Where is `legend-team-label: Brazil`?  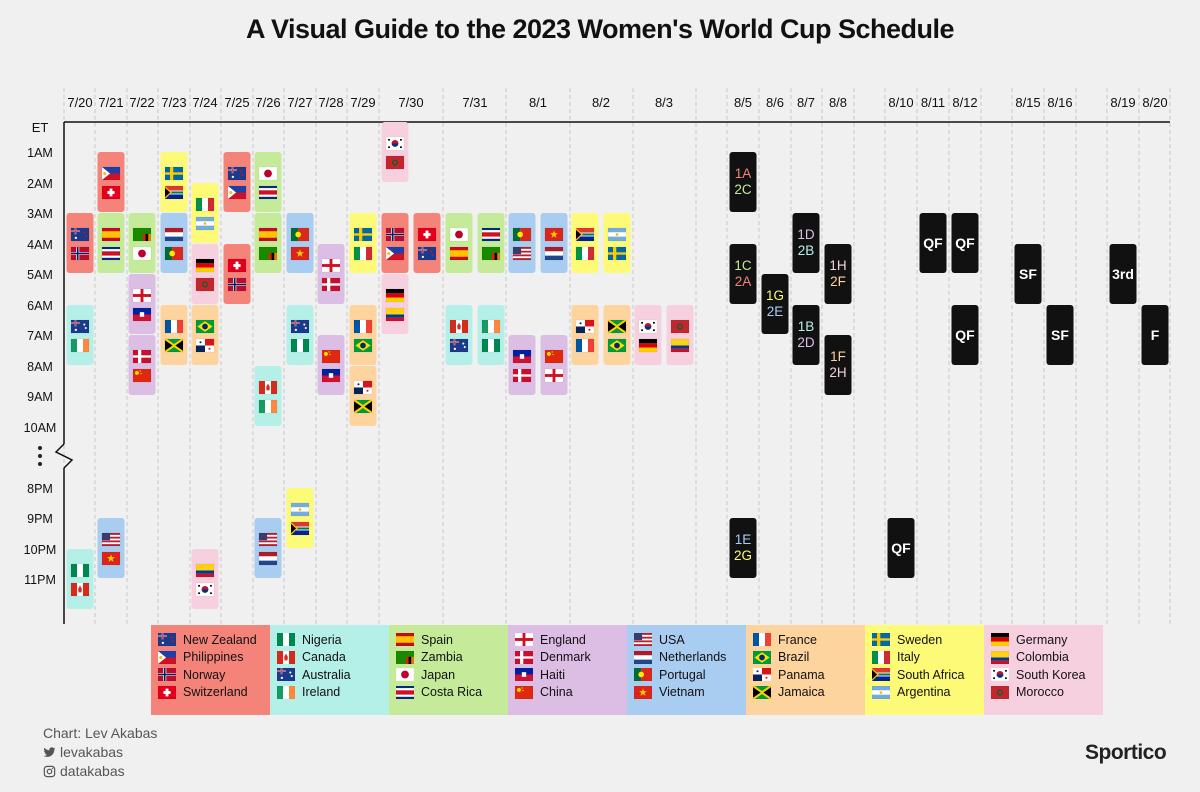
legend-team-label: Brazil is located at coordinates (794, 657).